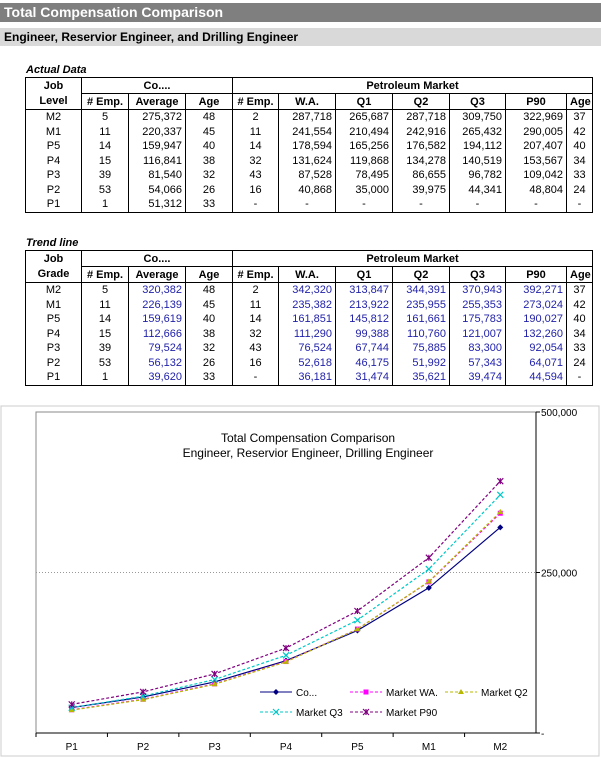  I want to click on table-cell: 16, so click(255, 189).